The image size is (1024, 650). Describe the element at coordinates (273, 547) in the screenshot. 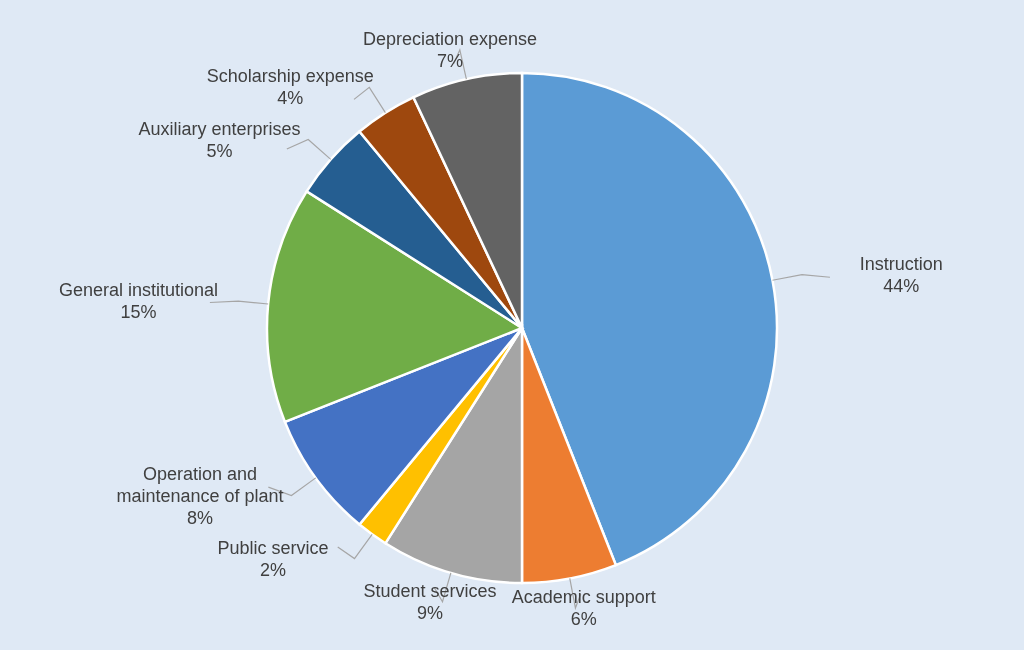

I see `slice-label: Public service` at that location.